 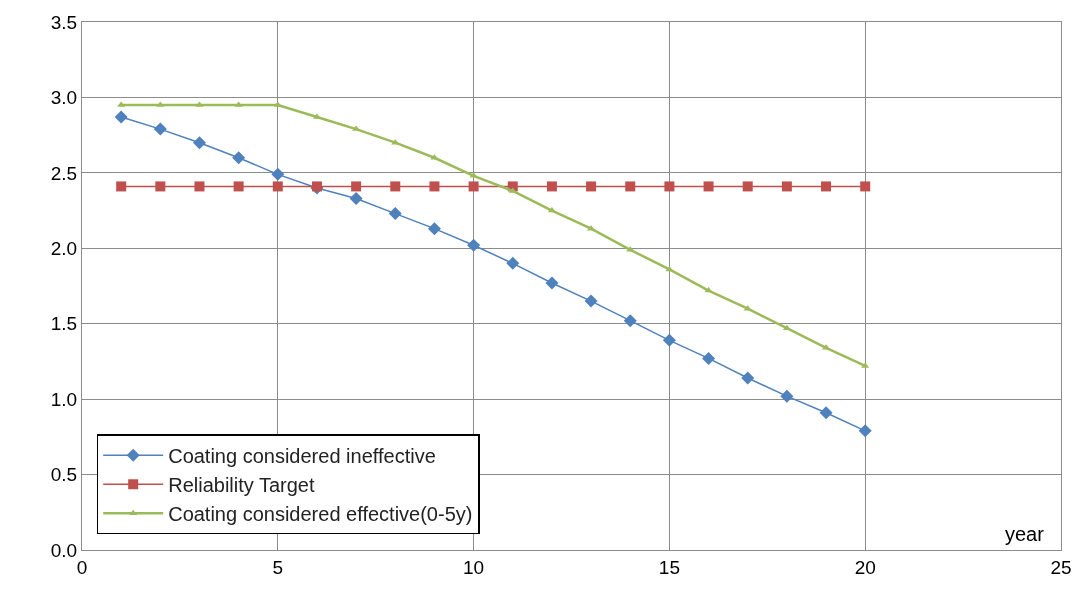 What do you see at coordinates (64, 475) in the screenshot?
I see `y-tick-label: 0.5` at bounding box center [64, 475].